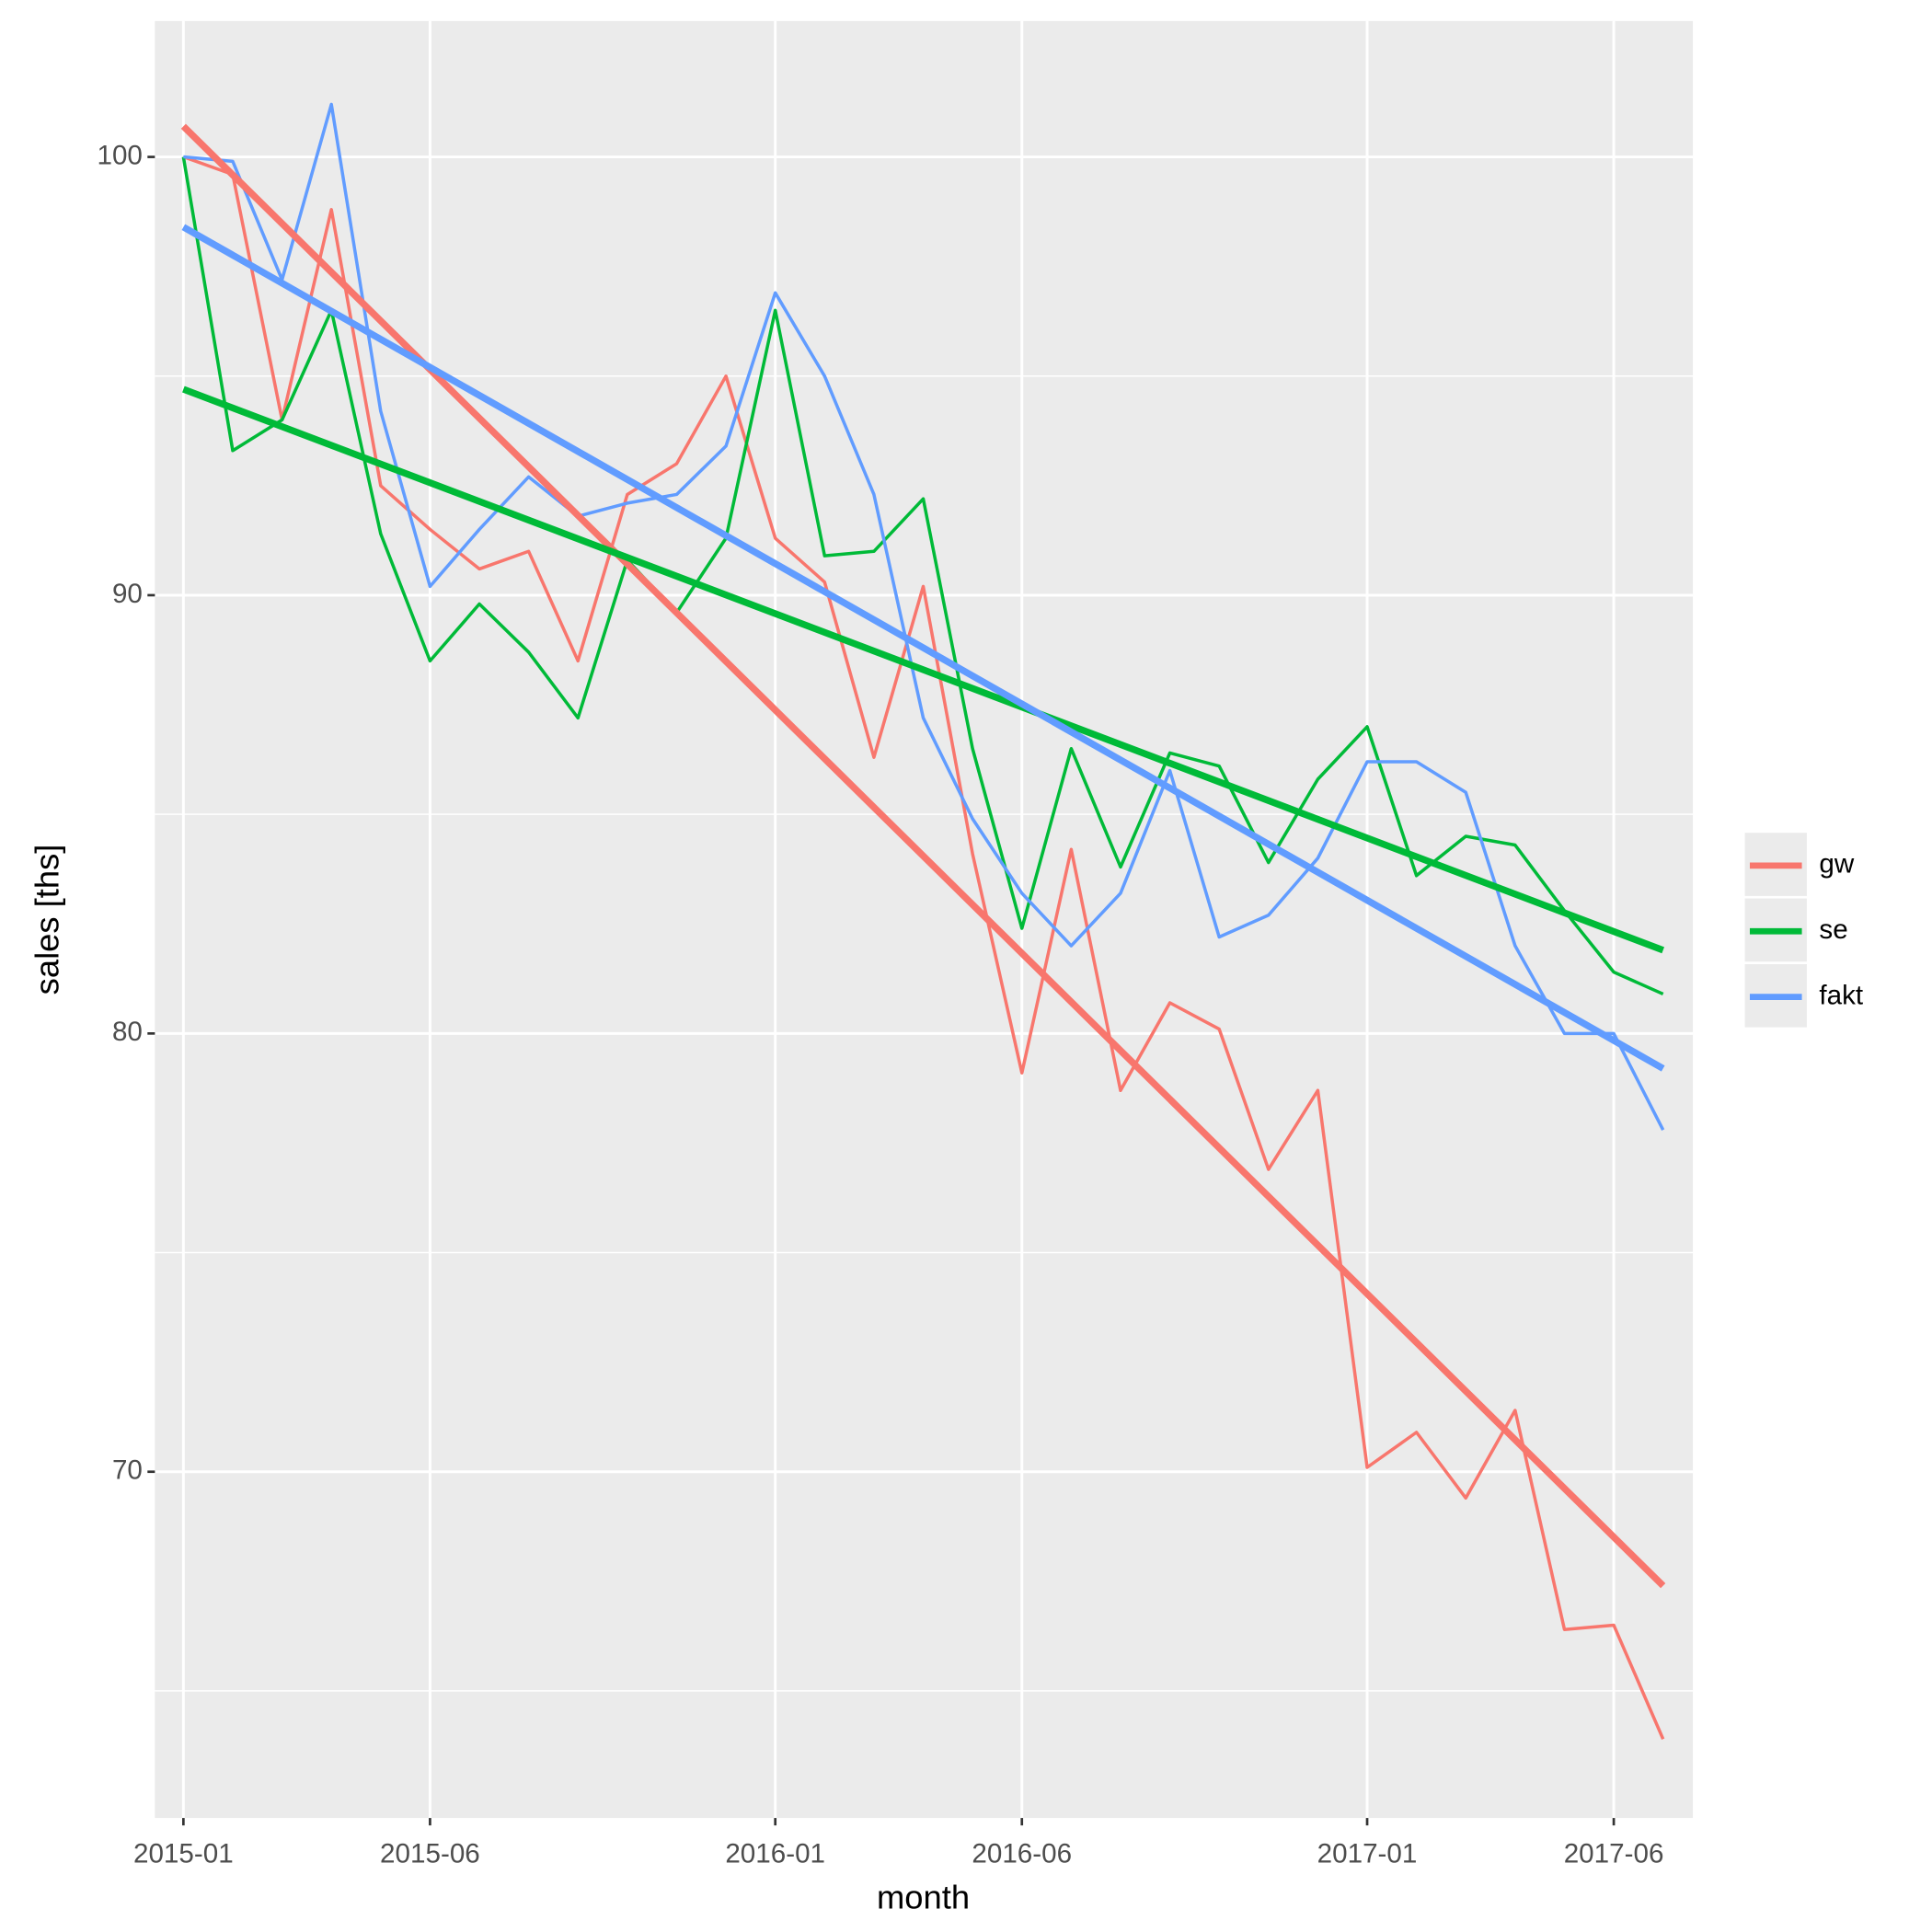  Describe the element at coordinates (1614, 1853) in the screenshot. I see `x-tick-label: 2017-06` at that location.